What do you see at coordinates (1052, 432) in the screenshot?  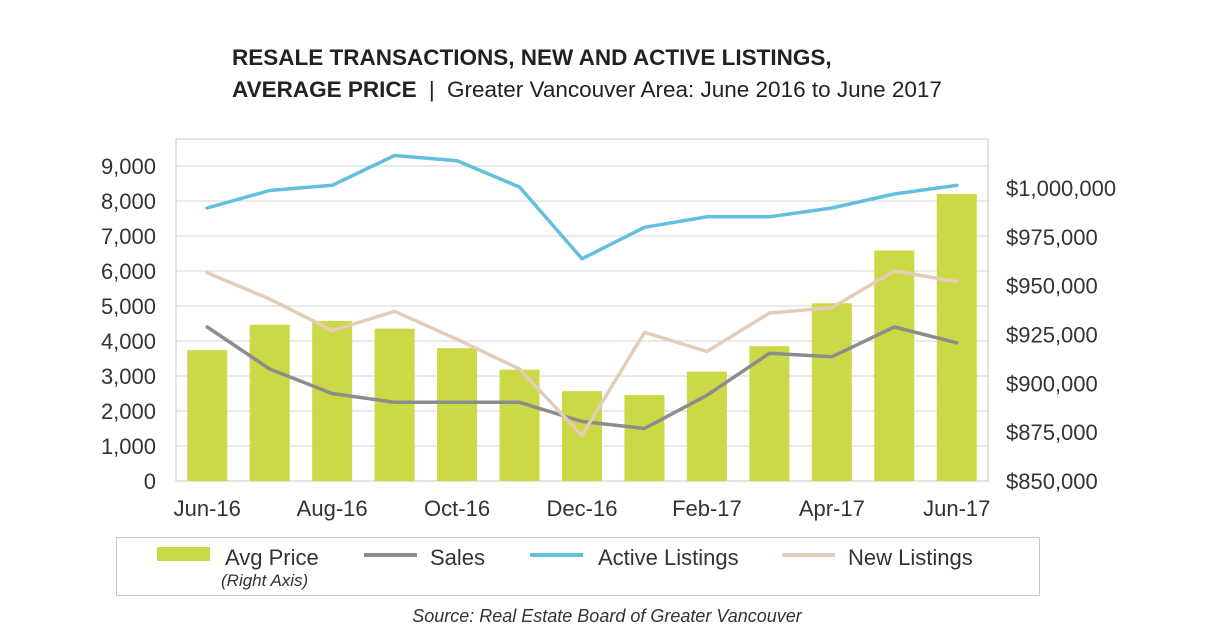 I see `y-right-tick-label: $875,000` at bounding box center [1052, 432].